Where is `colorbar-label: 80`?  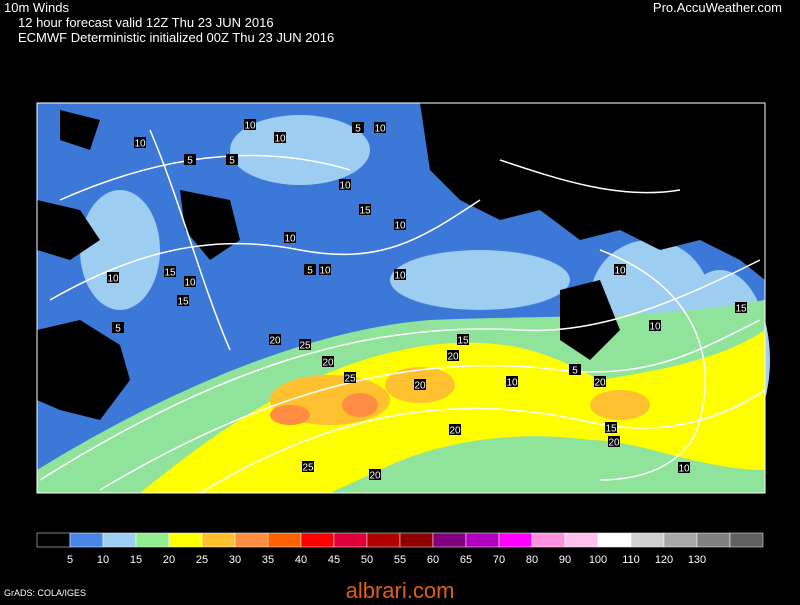
colorbar-label: 80 is located at coordinates (532, 560).